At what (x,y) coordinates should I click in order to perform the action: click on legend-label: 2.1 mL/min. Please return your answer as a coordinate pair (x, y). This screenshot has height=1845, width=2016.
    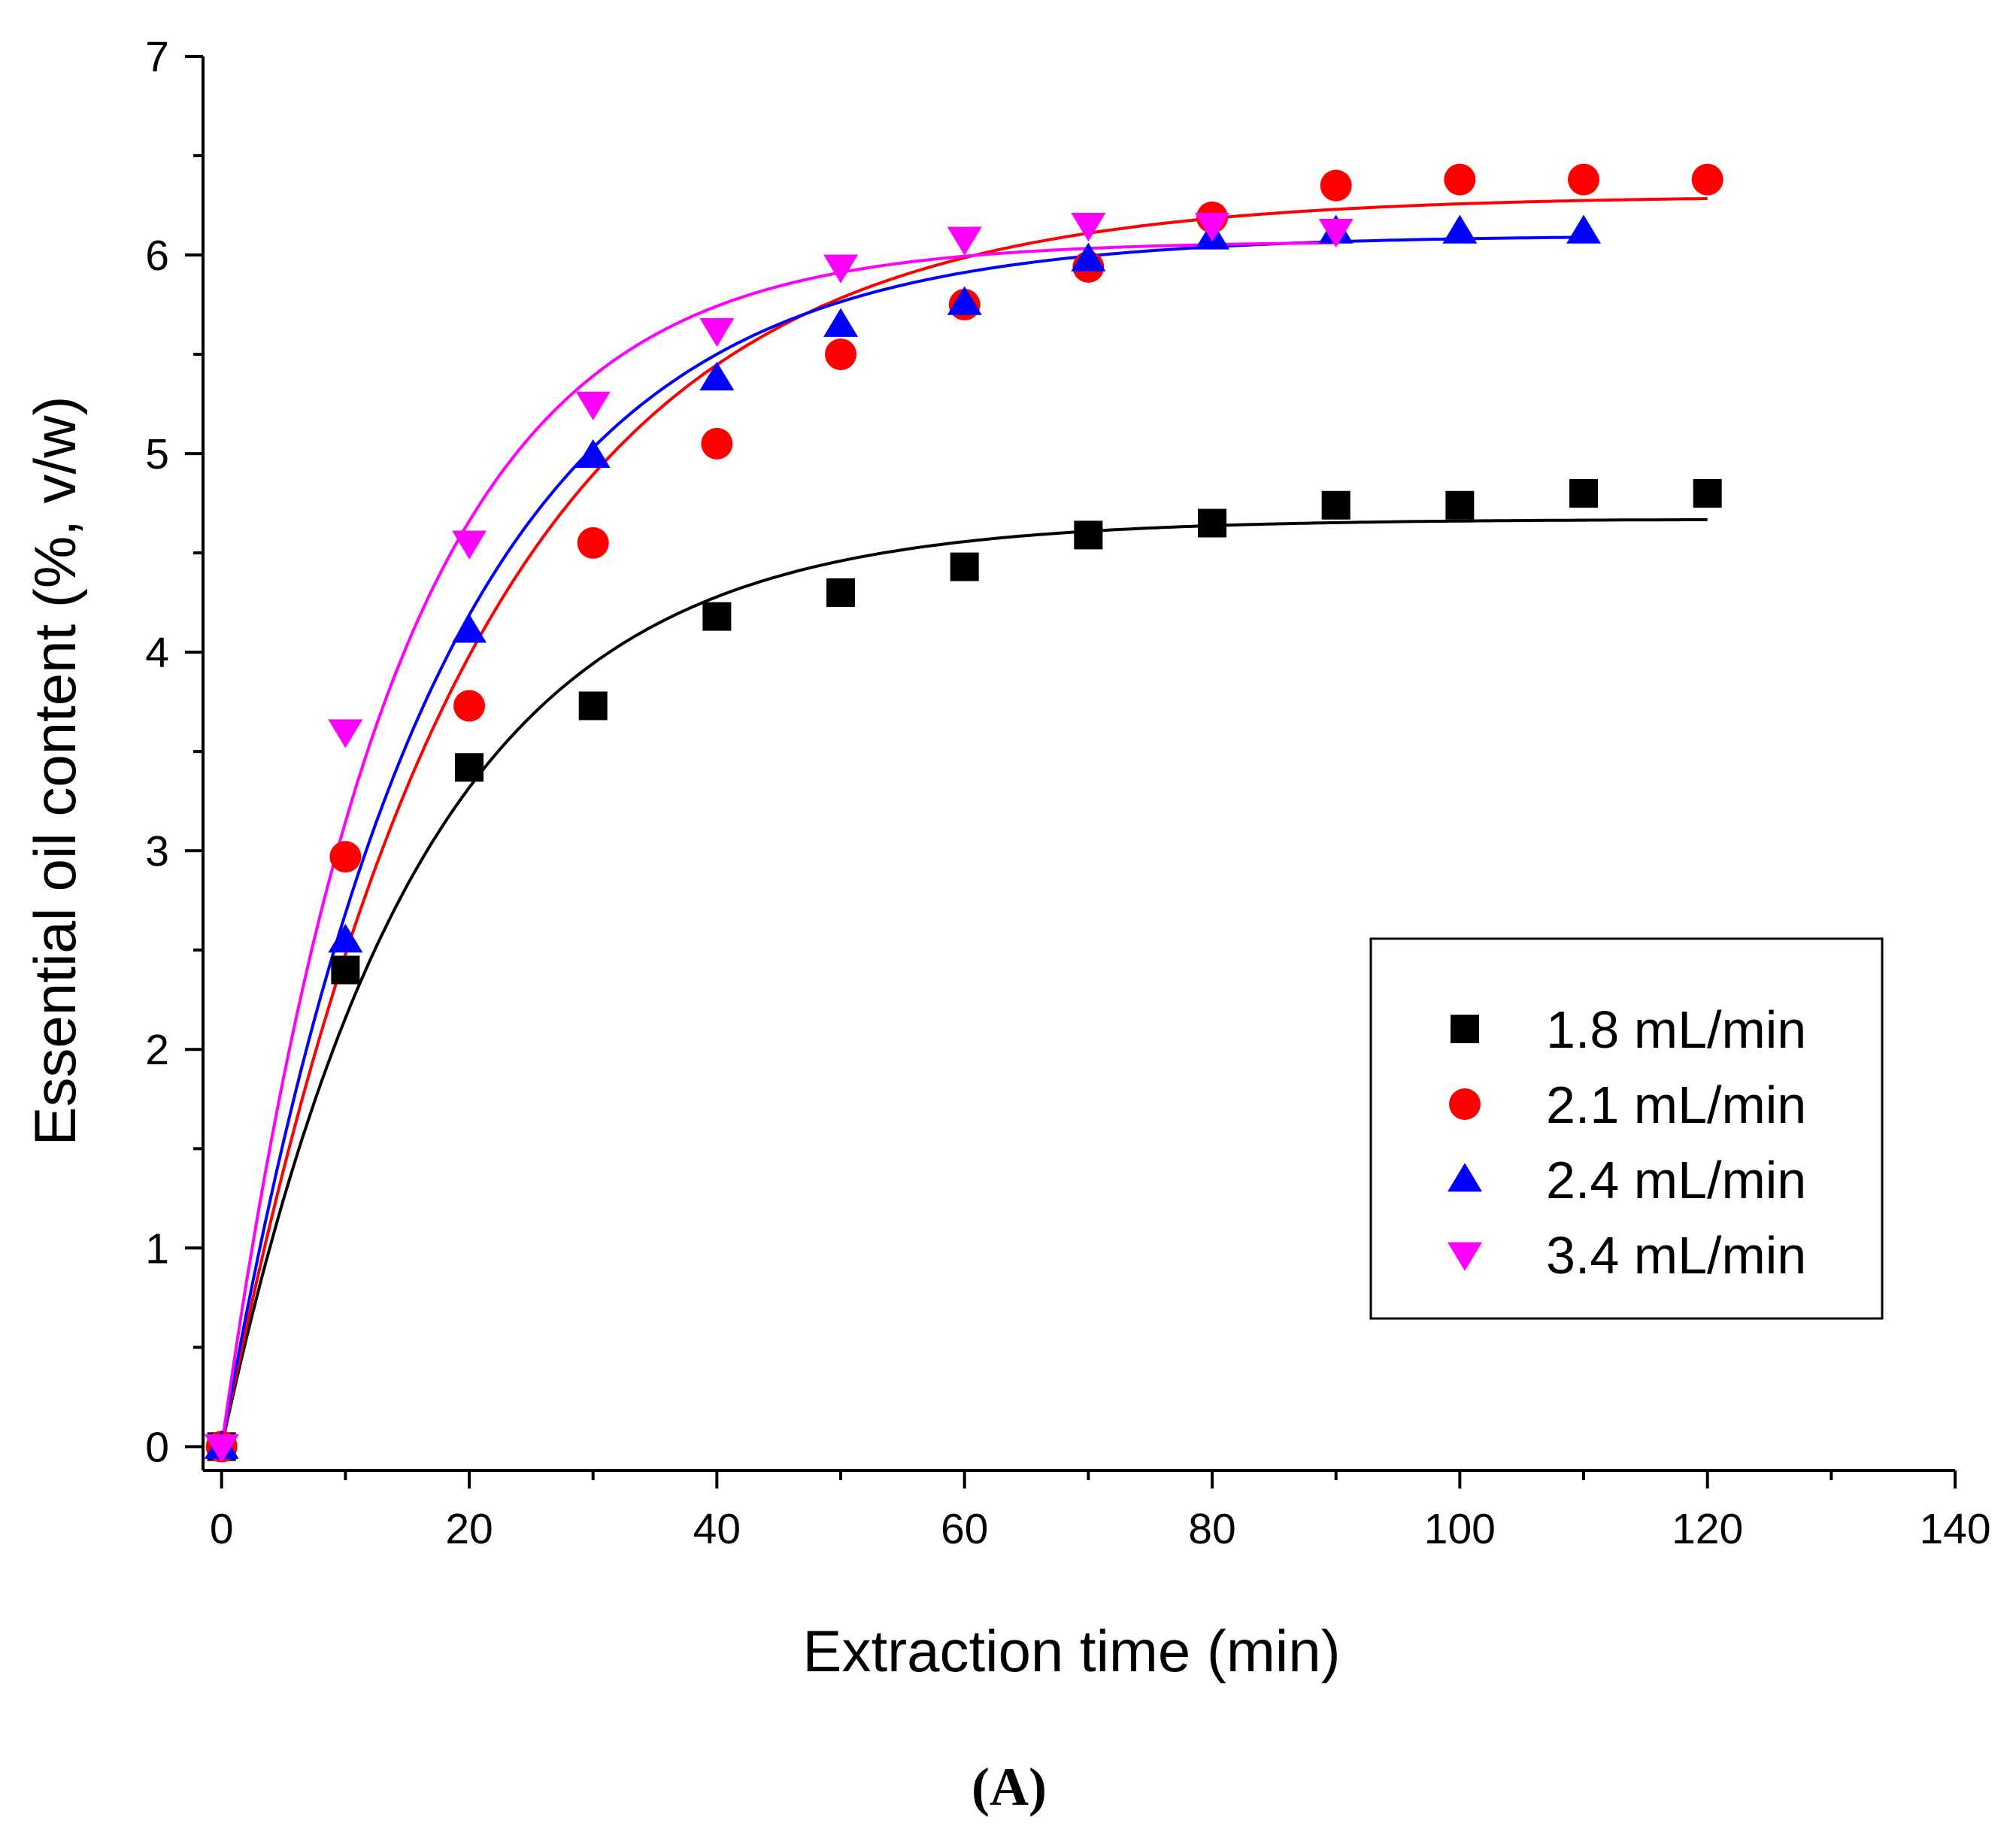
    Looking at the image, I should click on (1676, 1105).